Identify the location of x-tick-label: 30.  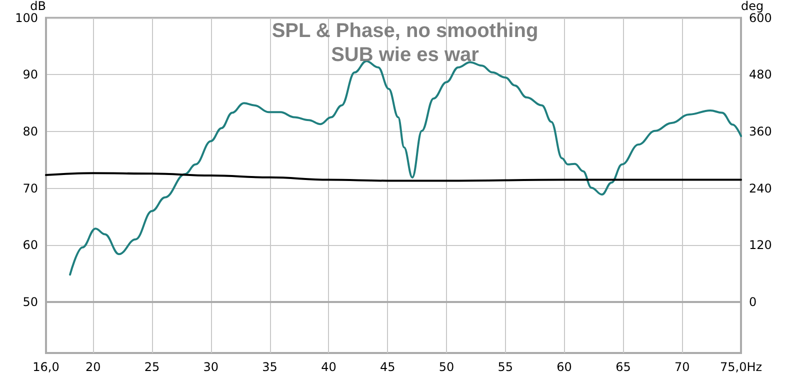
(211, 367).